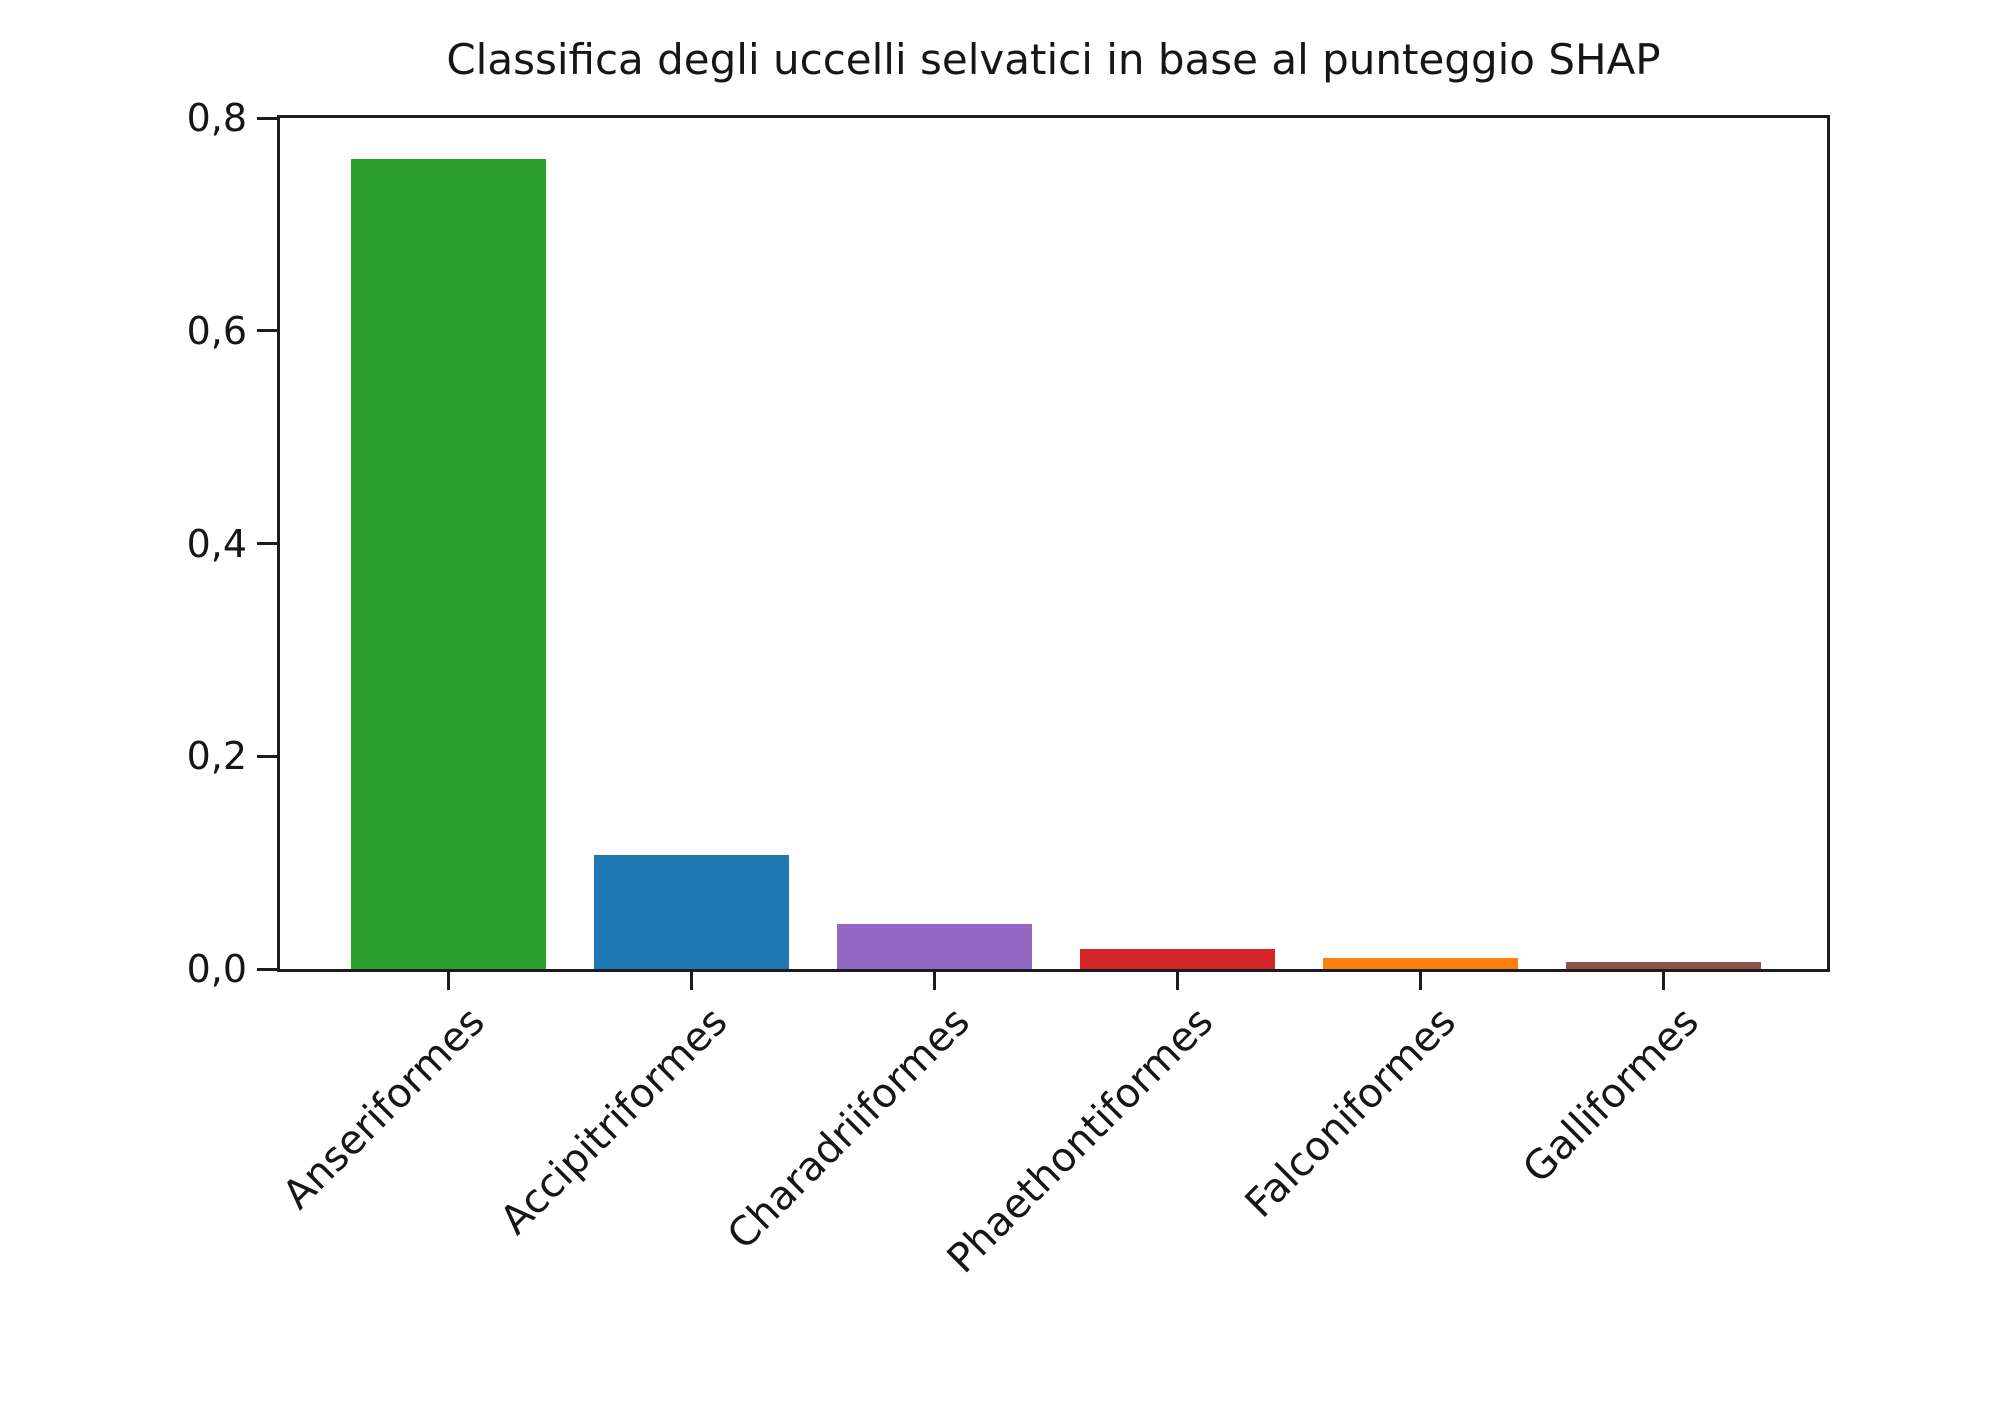 Image resolution: width=2000 pixels, height=1414 pixels. I want to click on y-tick-label-0_4: 0,4, so click(216, 543).